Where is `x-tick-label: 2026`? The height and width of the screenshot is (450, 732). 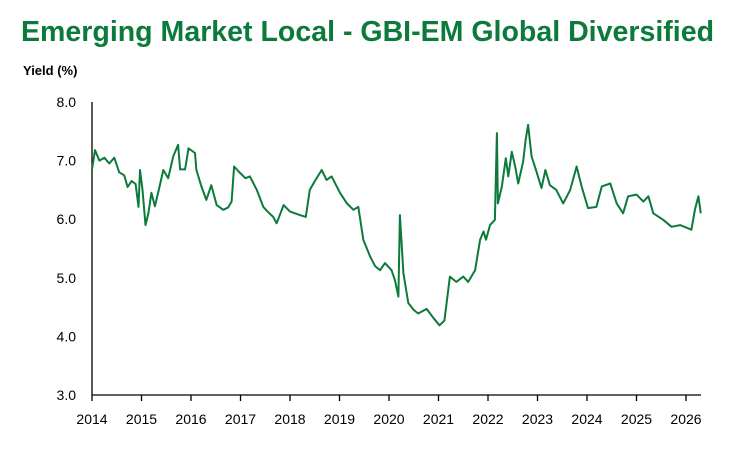 x-tick-label: 2026 is located at coordinates (685, 419).